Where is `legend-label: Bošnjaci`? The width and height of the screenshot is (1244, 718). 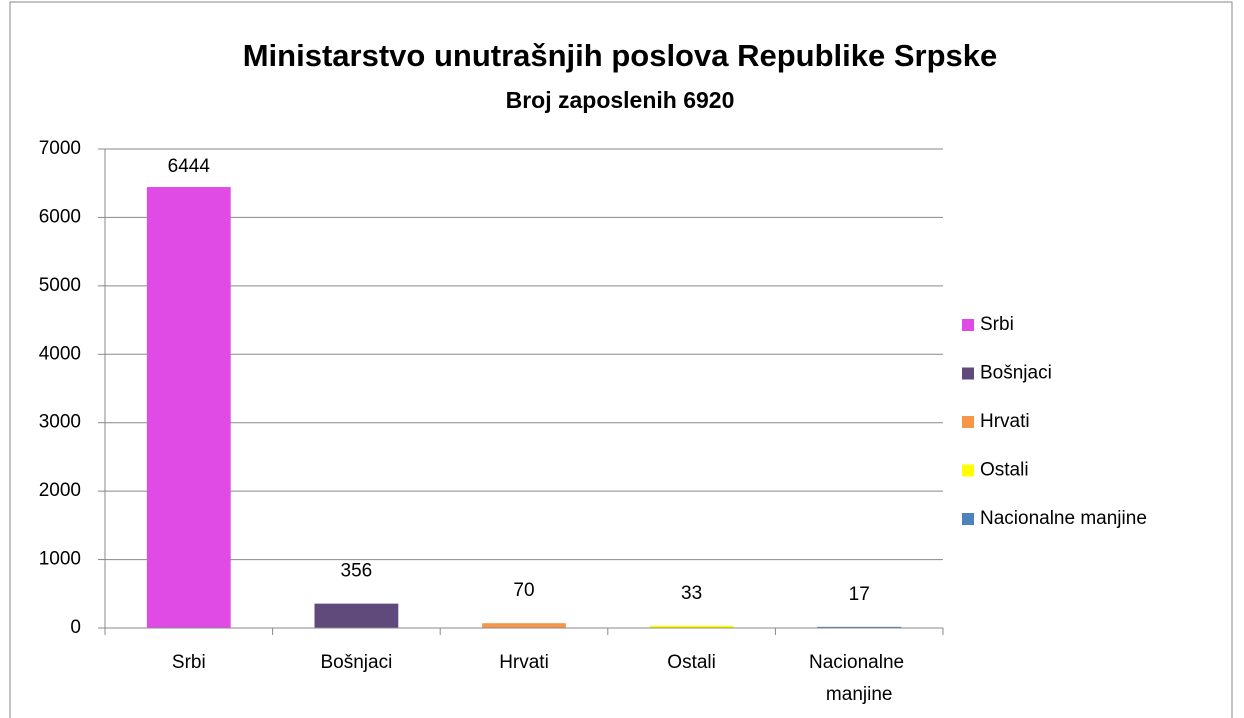
legend-label: Bošnjaci is located at coordinates (1016, 373).